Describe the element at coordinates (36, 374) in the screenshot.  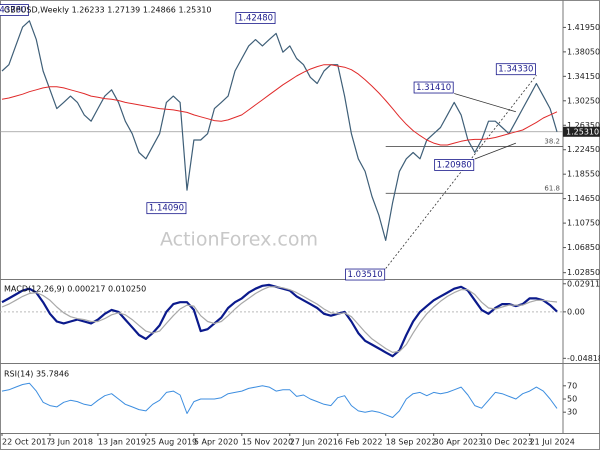
I see `panel-title: RSI(14) 35.7846` at that location.